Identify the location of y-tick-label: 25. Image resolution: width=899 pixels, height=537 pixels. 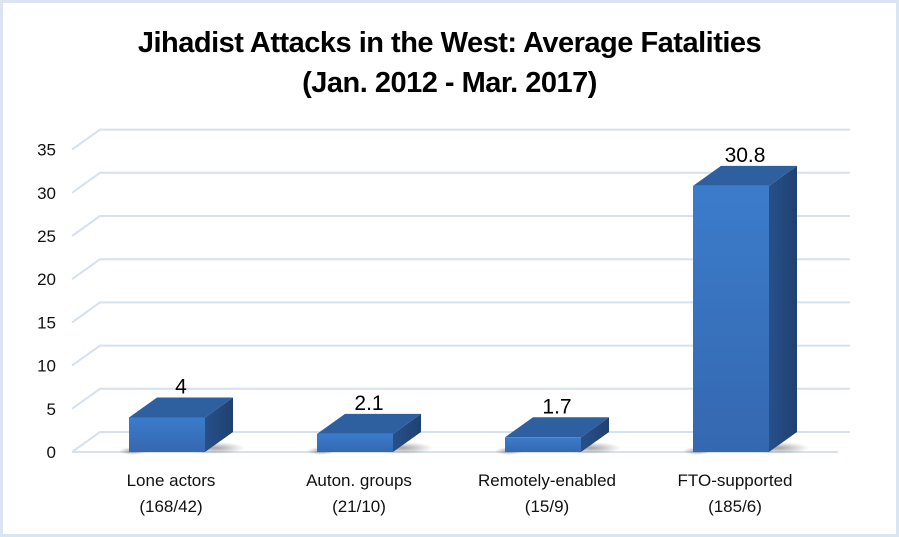
(46, 236).